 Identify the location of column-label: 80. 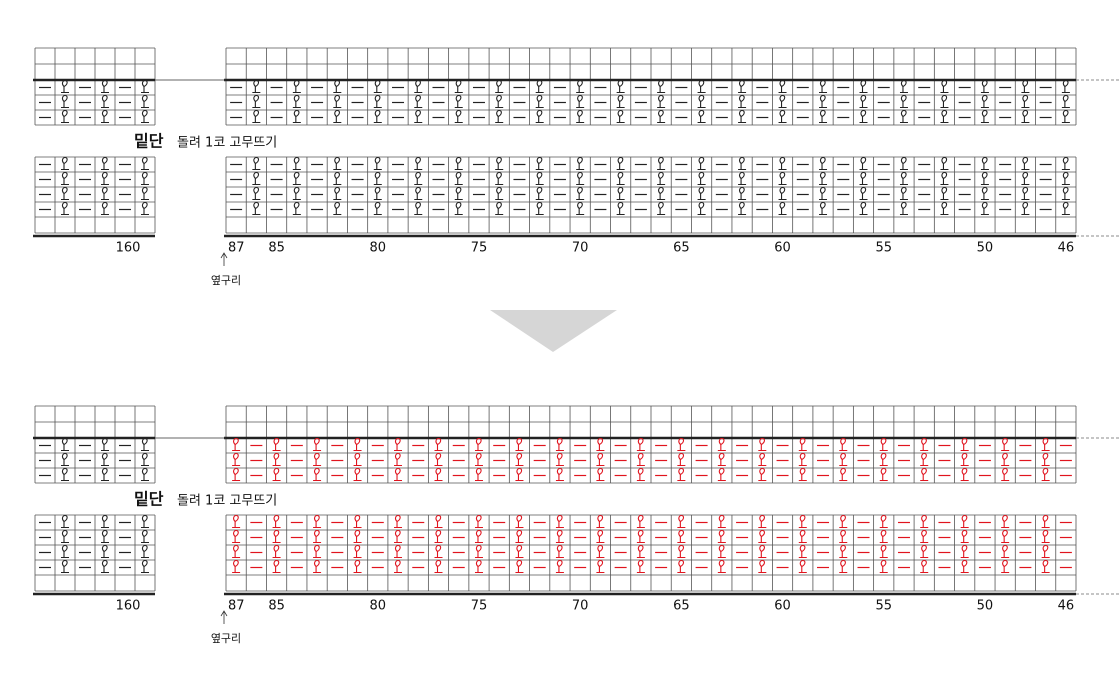
(378, 248).